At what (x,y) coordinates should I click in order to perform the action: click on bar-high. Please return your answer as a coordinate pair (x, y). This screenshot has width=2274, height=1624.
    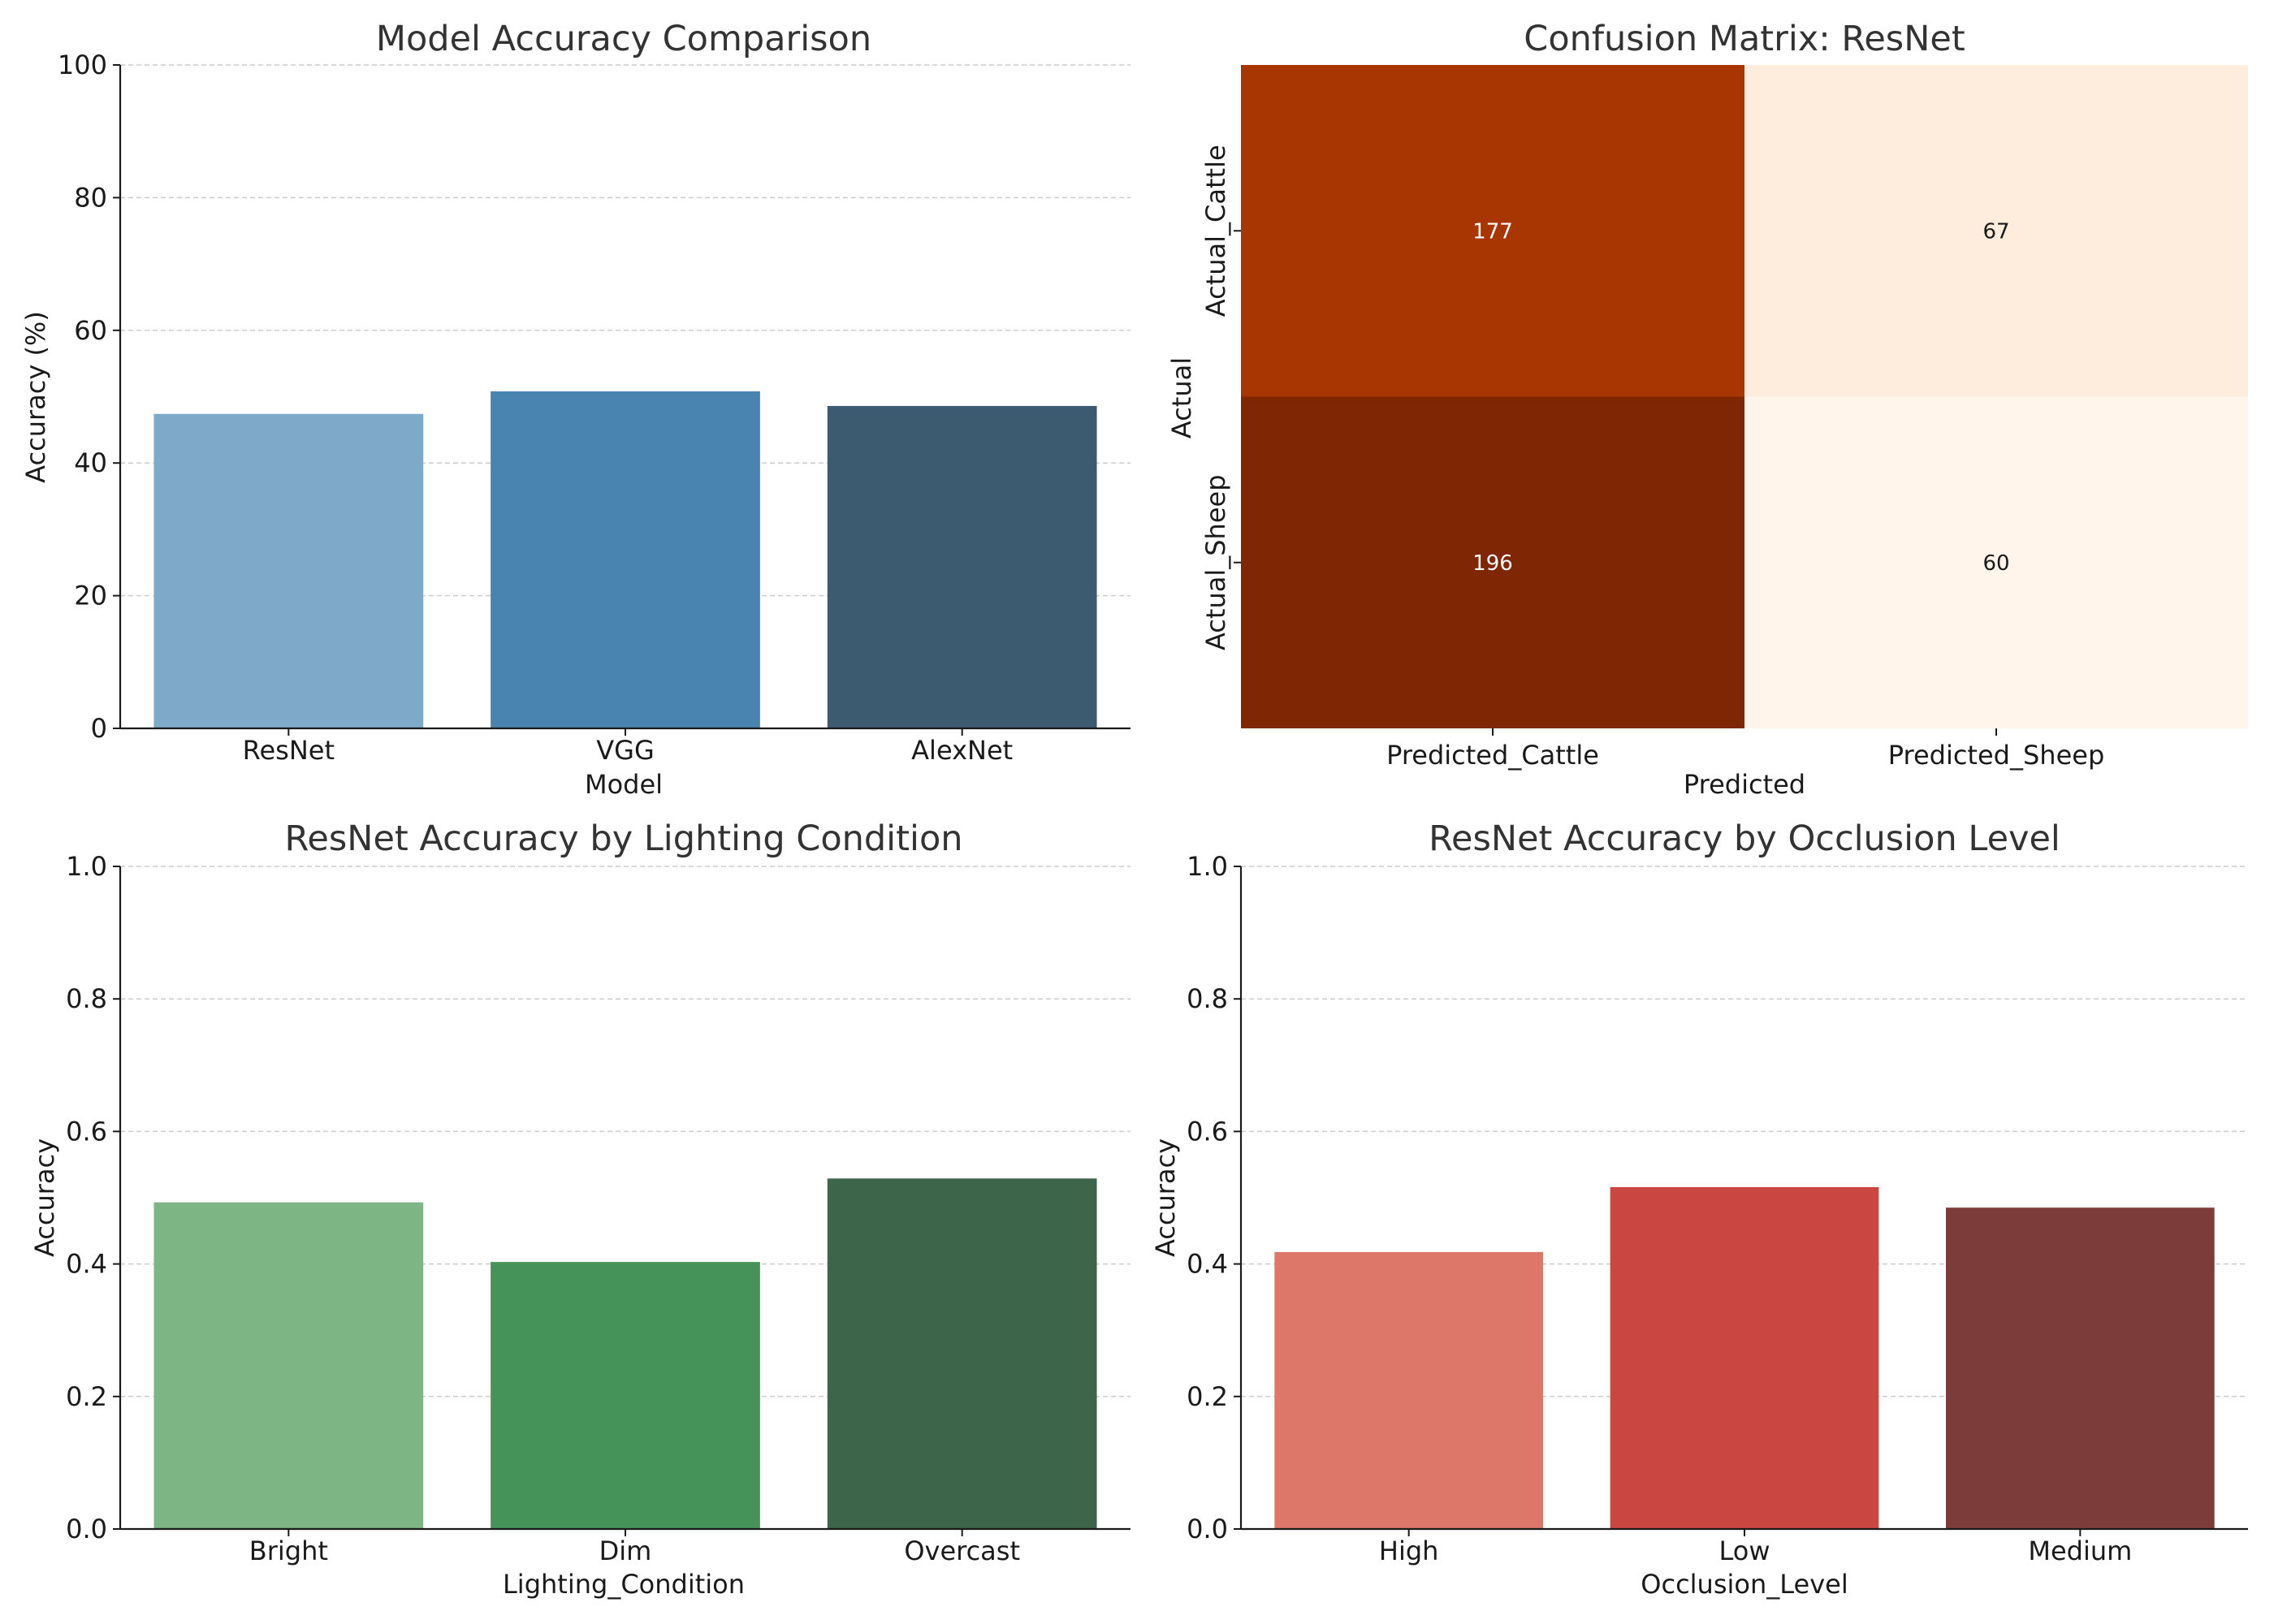
    Looking at the image, I should click on (1408, 1390).